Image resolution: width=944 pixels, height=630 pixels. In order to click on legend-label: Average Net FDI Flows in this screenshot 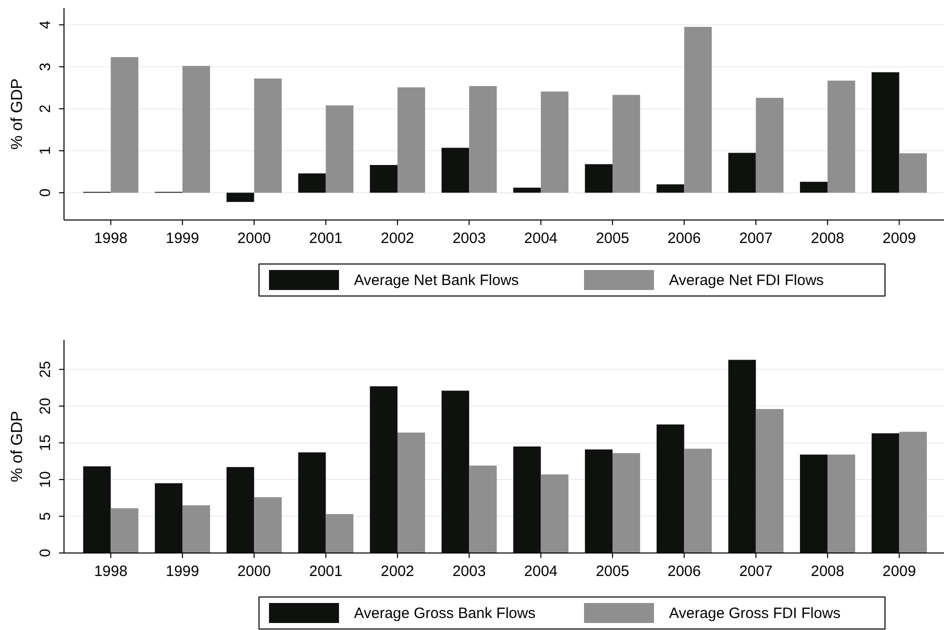, I will do `click(746, 280)`.